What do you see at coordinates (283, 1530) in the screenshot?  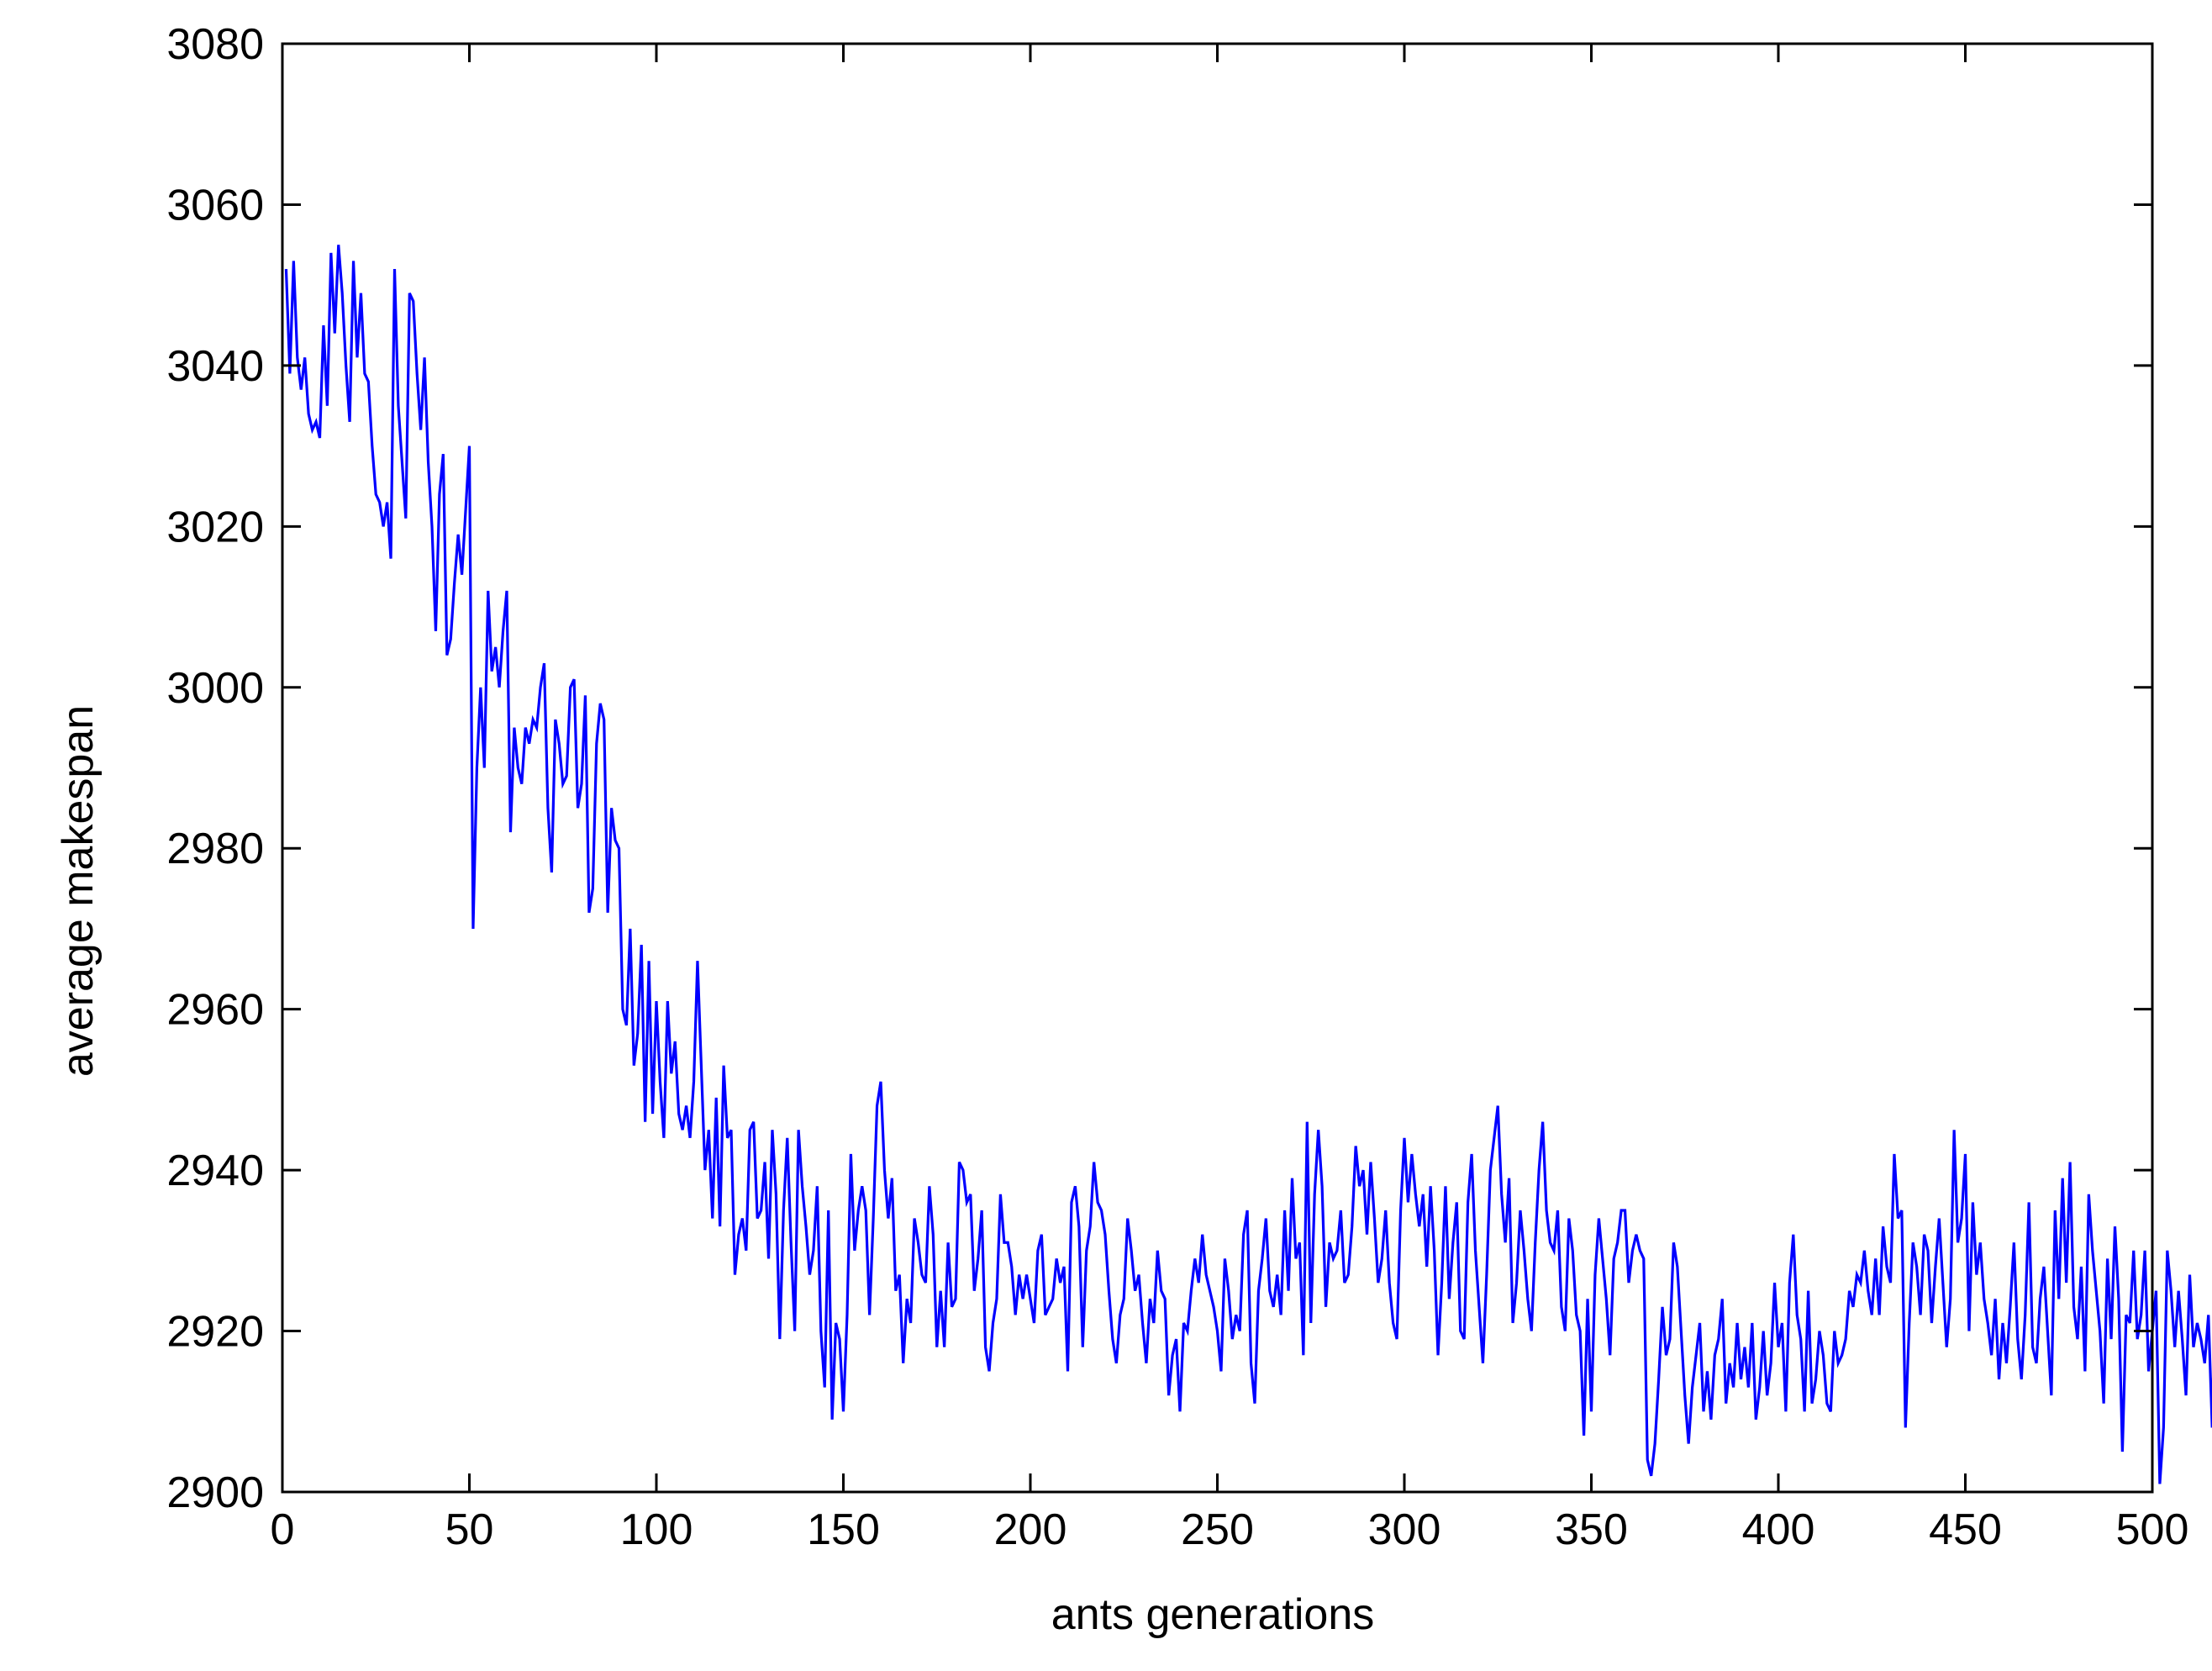 I see `x-tick-label-0: 0` at bounding box center [283, 1530].